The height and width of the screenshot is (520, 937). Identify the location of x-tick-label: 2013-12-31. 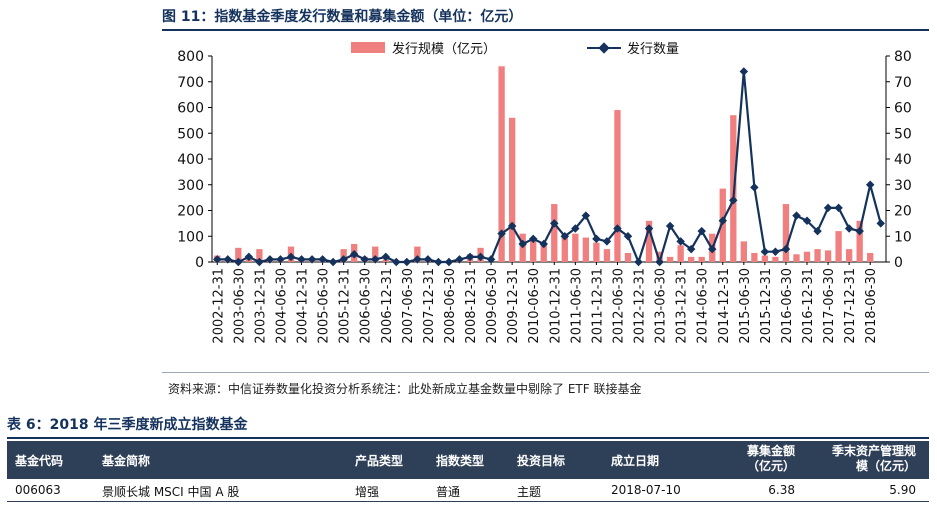
(682, 306).